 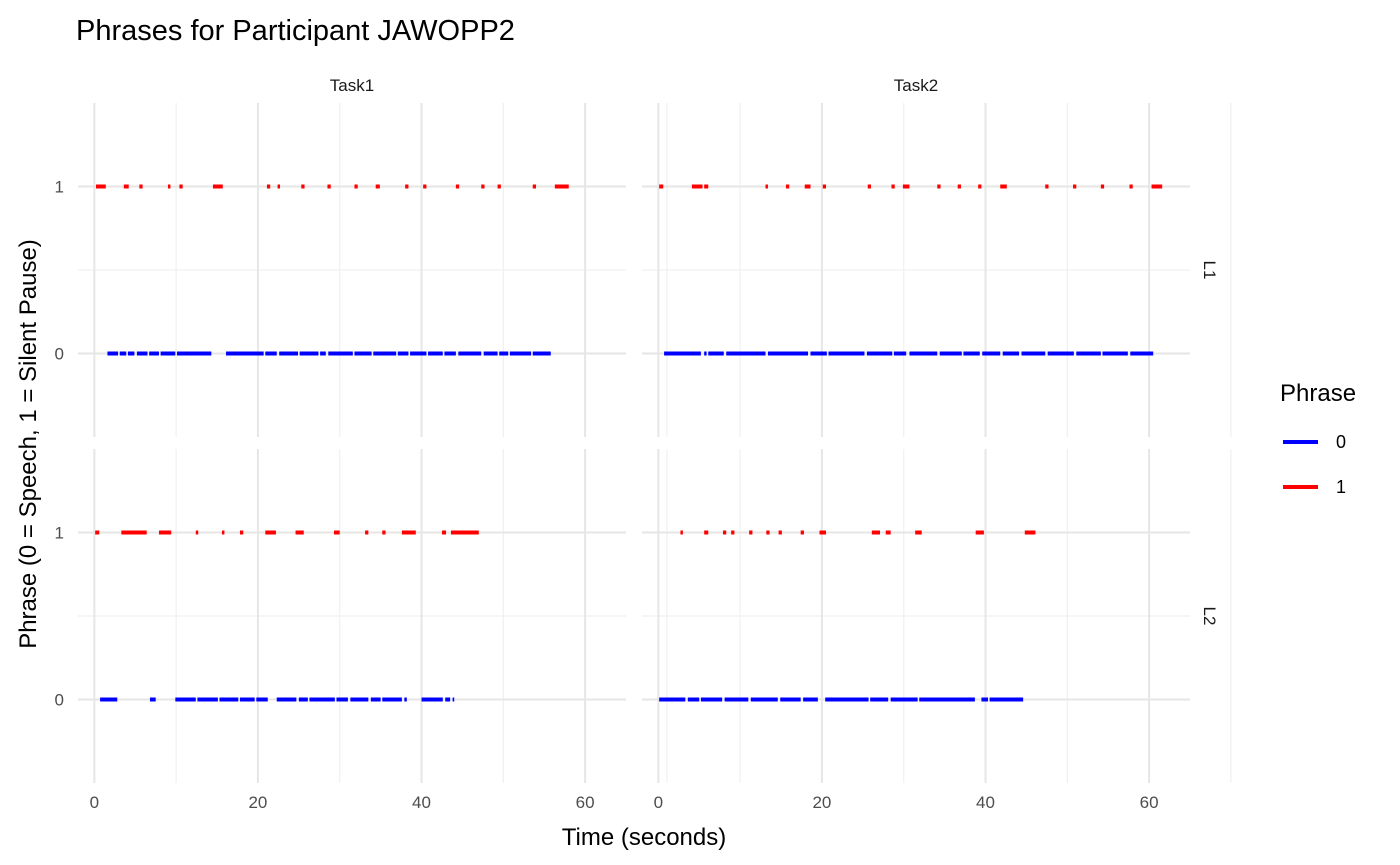 I want to click on strip-label-l2: L2, so click(x=1209, y=616).